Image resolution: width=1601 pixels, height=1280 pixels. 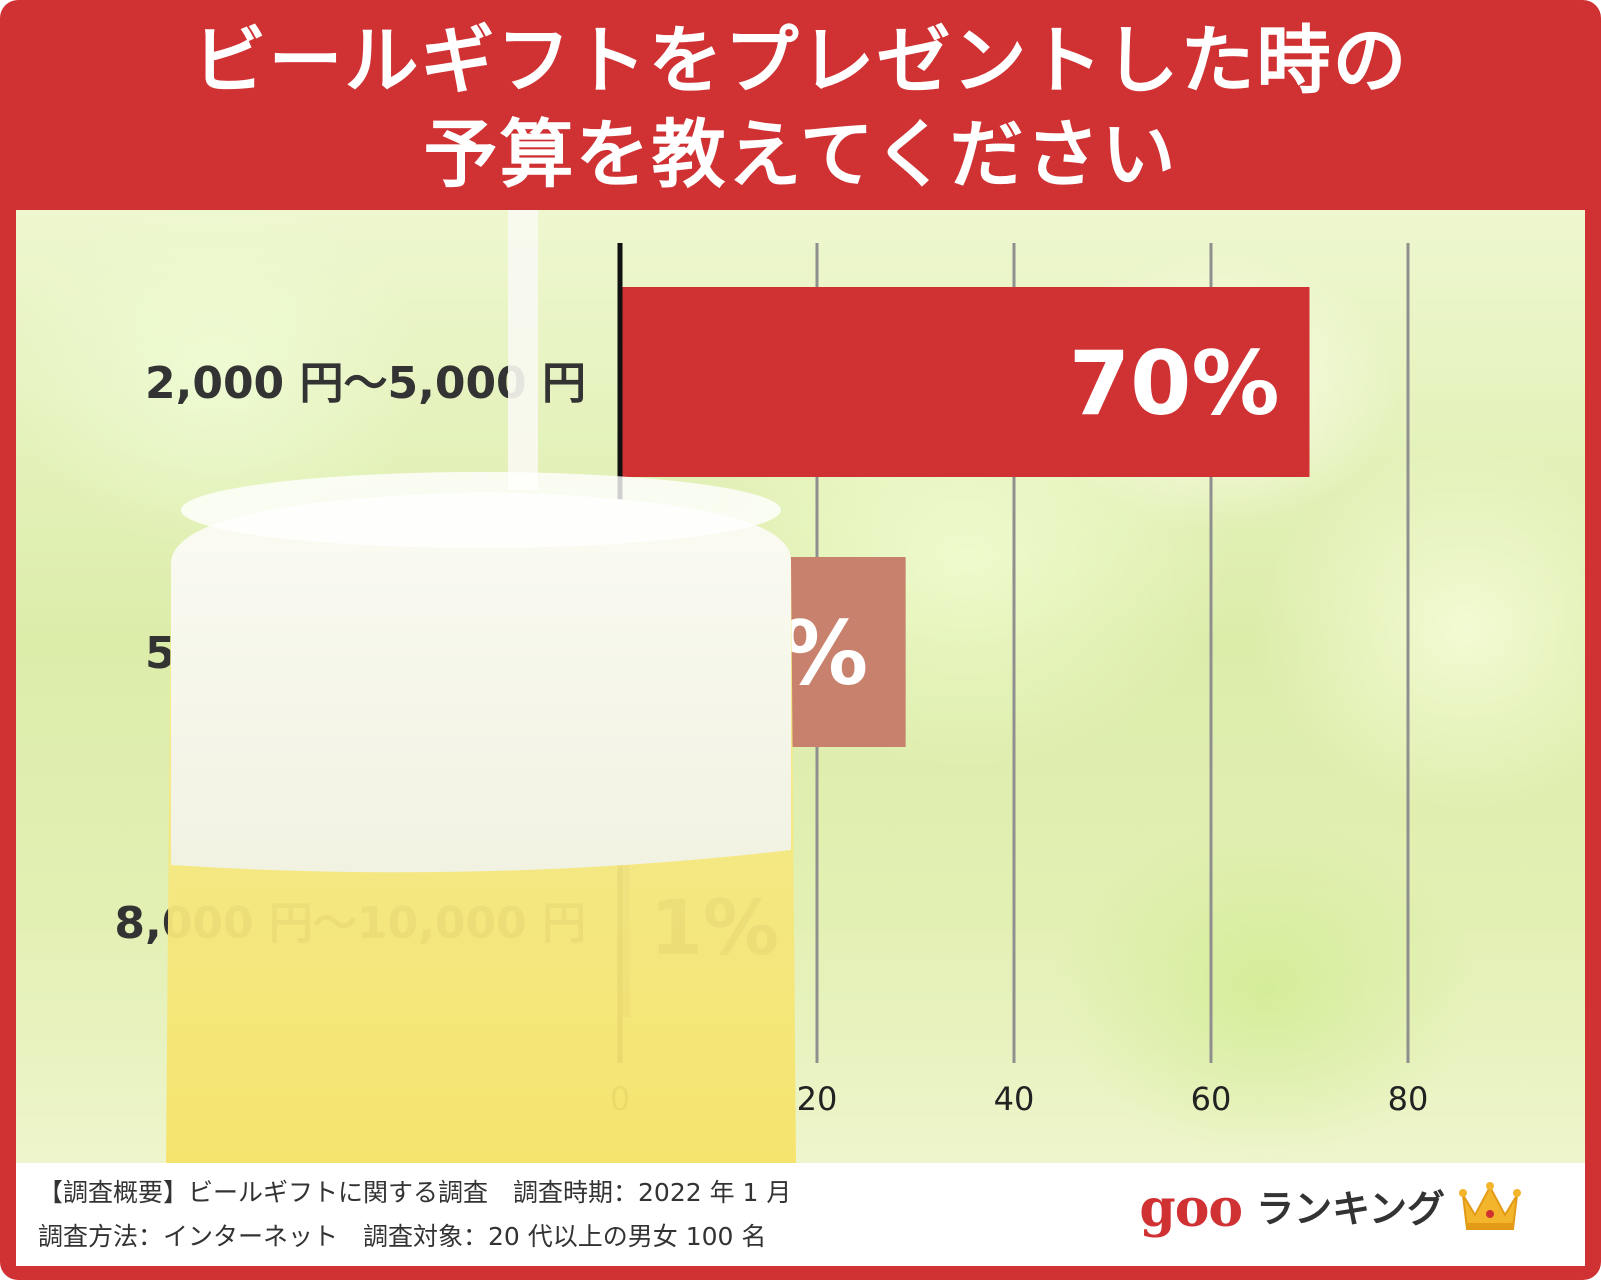 I want to click on ranking-label: ランキング, so click(x=1350, y=1209).